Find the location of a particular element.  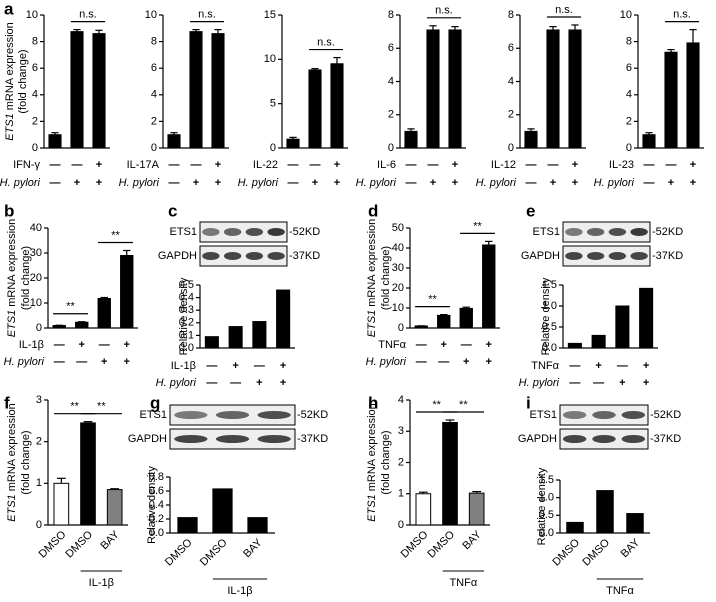

condition-label: IL-23 is located at coordinates (621, 165).